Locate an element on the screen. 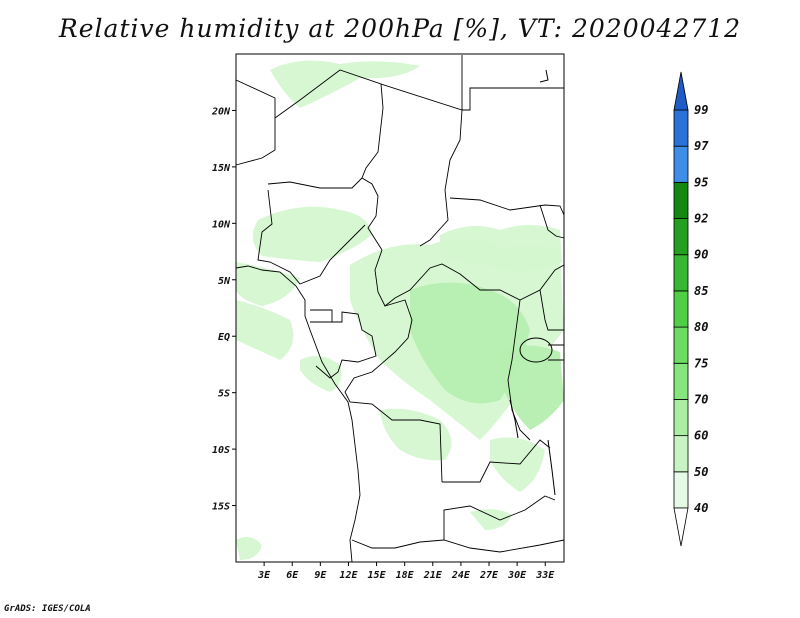  lake-malawi is located at coordinates (551, 467).